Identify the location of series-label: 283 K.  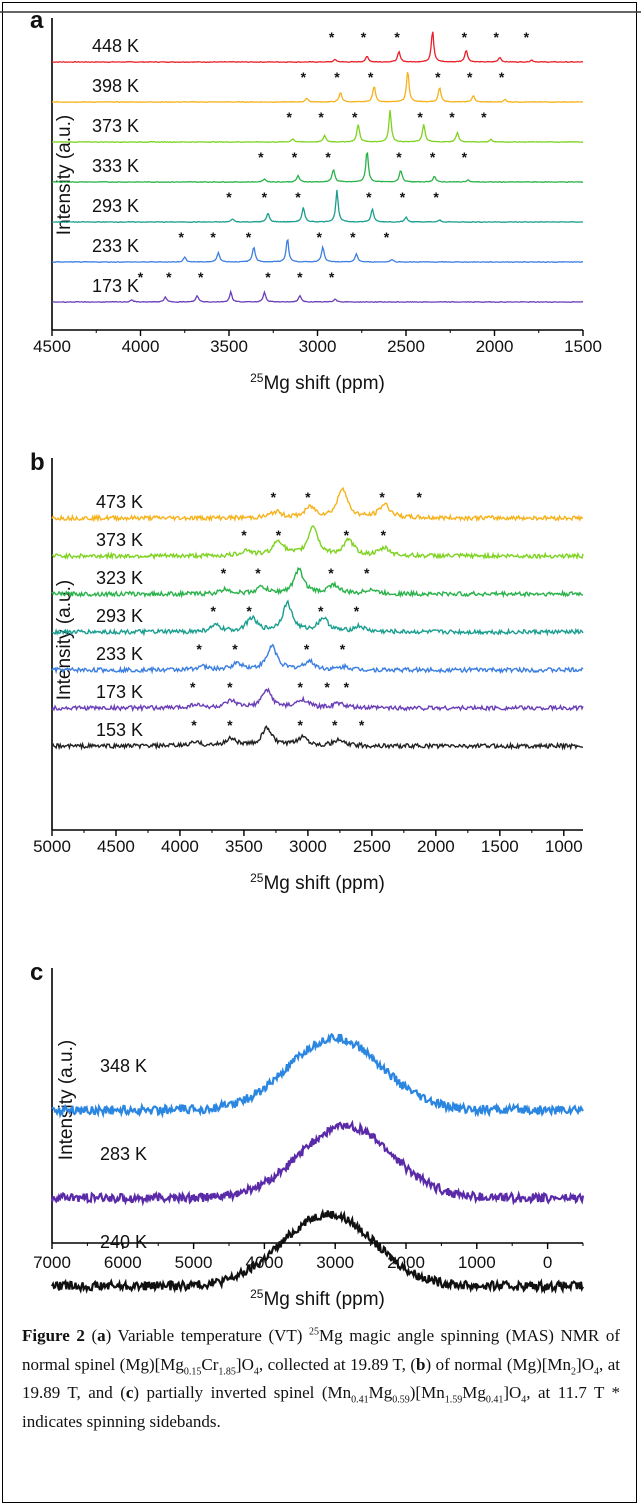
(123, 1154).